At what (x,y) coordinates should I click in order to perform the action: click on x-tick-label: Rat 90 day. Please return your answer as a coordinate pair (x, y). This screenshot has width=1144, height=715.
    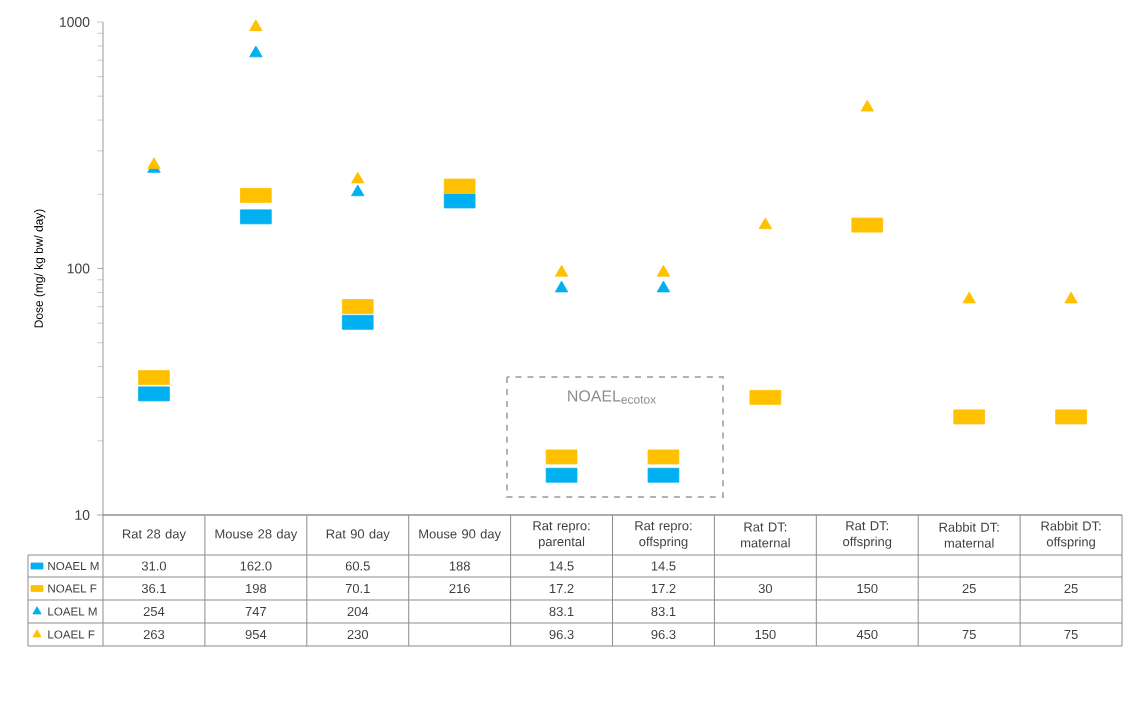
    Looking at the image, I should click on (358, 535).